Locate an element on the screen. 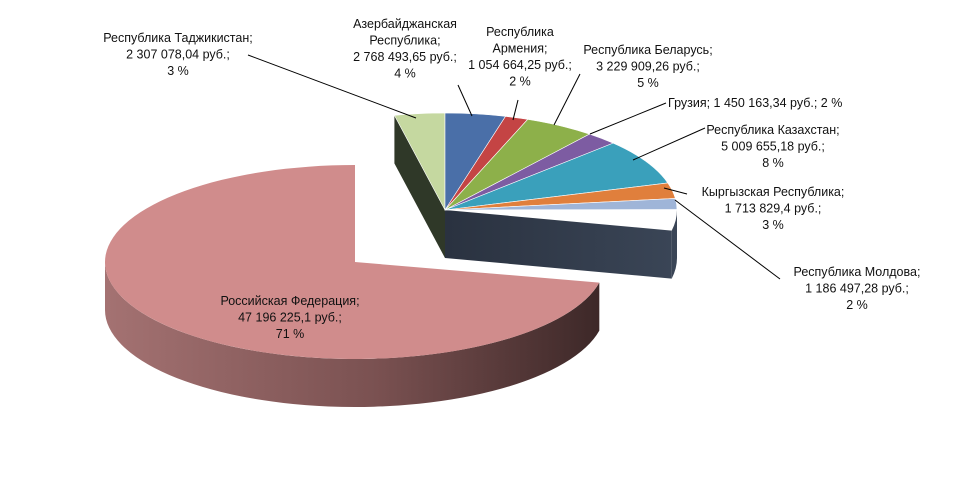 The height and width of the screenshot is (492, 976). label-line: 5 % is located at coordinates (648, 83).